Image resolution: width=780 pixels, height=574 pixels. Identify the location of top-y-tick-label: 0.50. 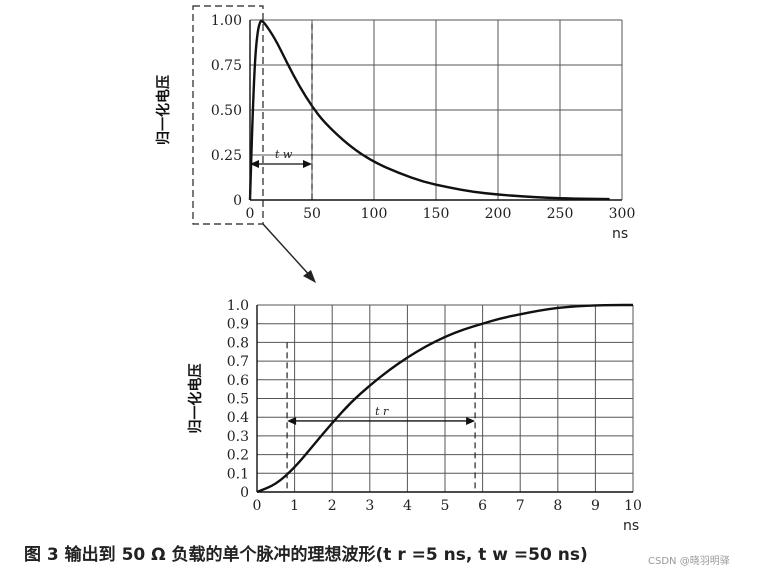
(226, 111).